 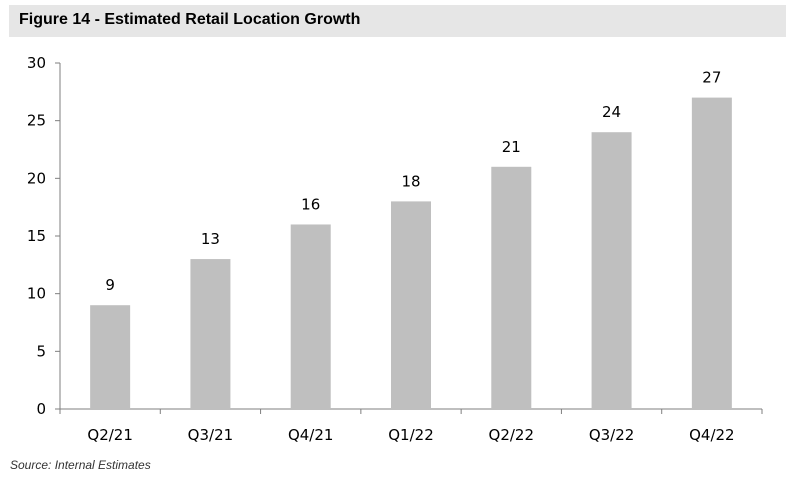 I want to click on y-tick-label: 5, so click(x=41, y=351).